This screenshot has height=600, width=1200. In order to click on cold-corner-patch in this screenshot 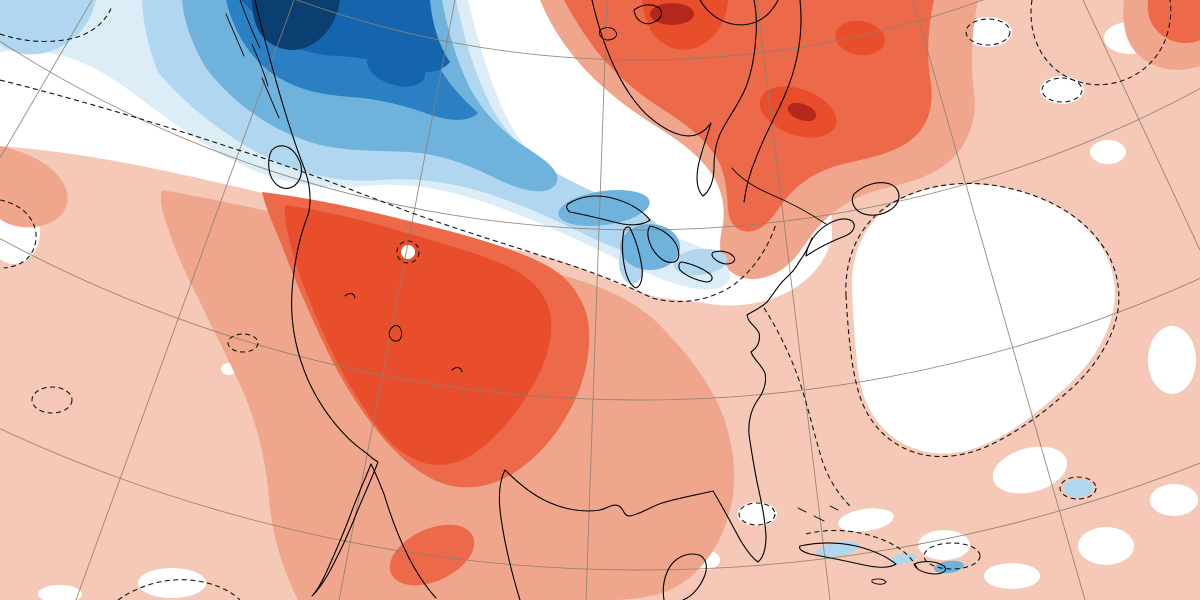, I will do `click(48, 27)`.